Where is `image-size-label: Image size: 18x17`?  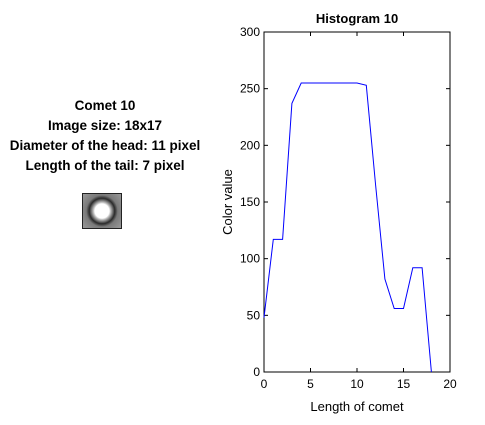
image-size-label: Image size: 18x17 is located at coordinates (105, 125).